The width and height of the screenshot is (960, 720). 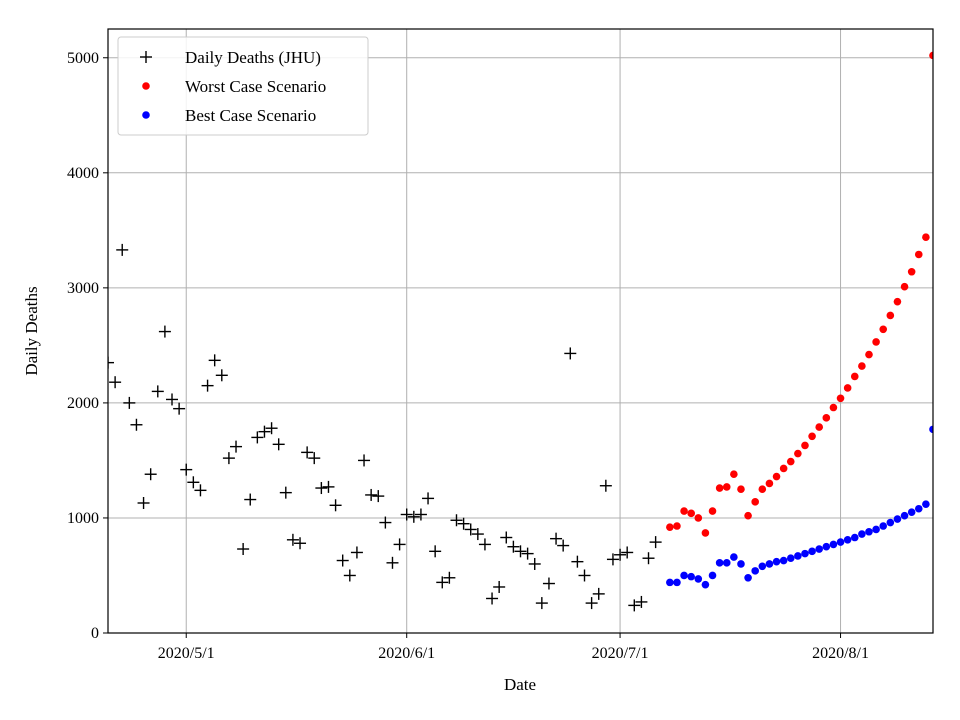 What do you see at coordinates (83, 58) in the screenshot?
I see `y-tick-label: 5000` at bounding box center [83, 58].